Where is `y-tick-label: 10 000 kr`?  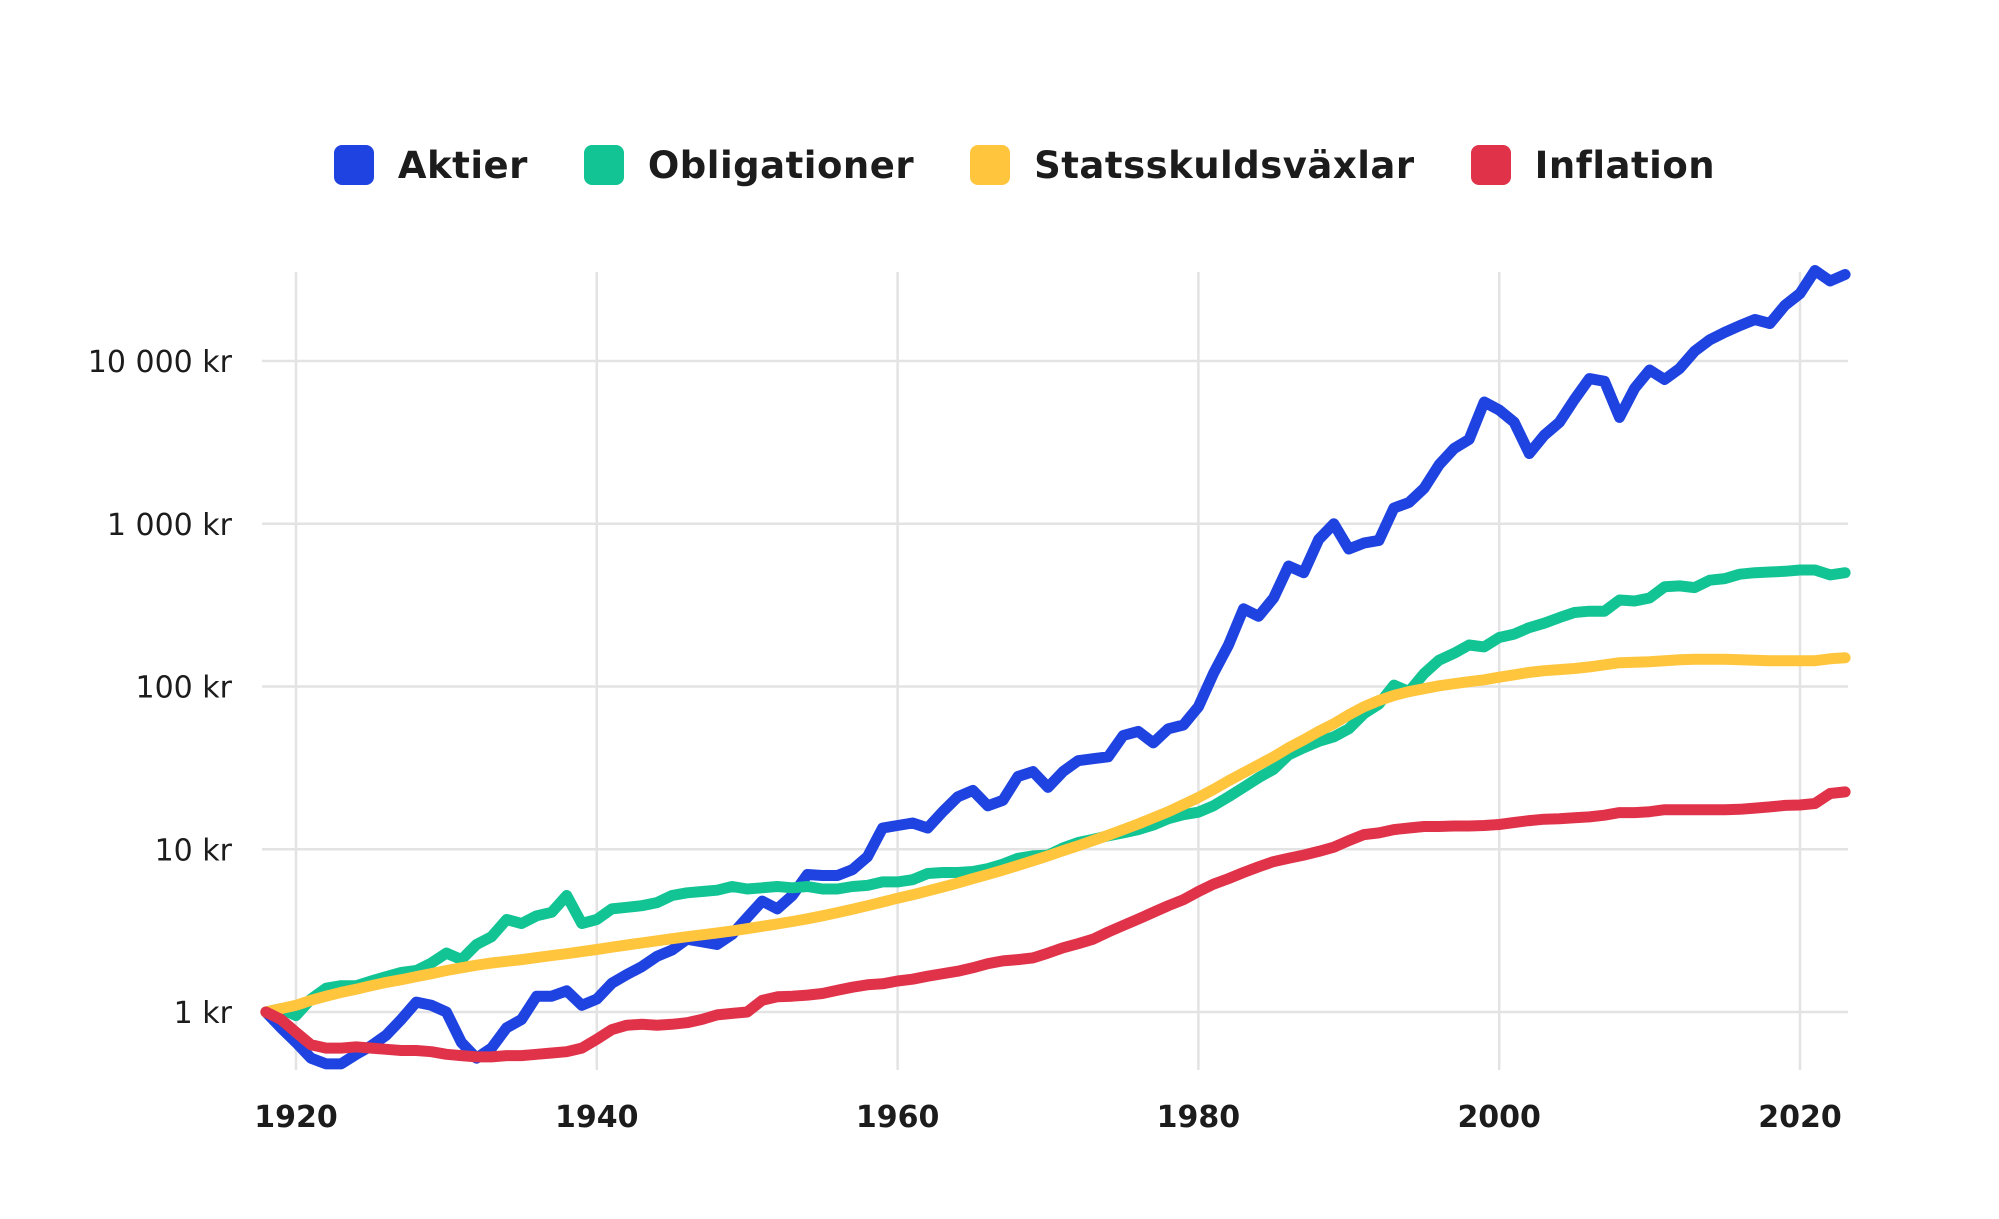
y-tick-label: 10 000 kr is located at coordinates (160, 362).